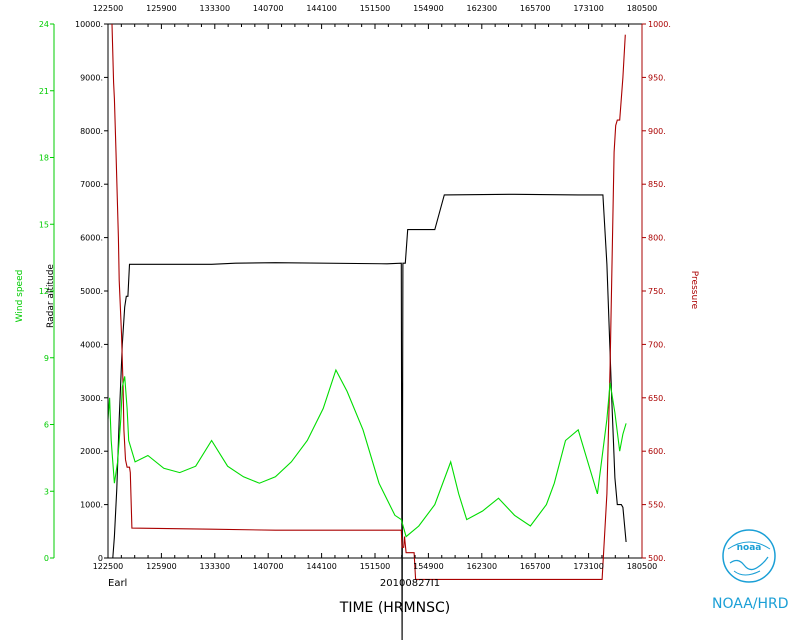 This screenshot has height=640, width=800. What do you see at coordinates (657, 505) in the screenshot?
I see `pressure-tick-label: 550.` at bounding box center [657, 505].